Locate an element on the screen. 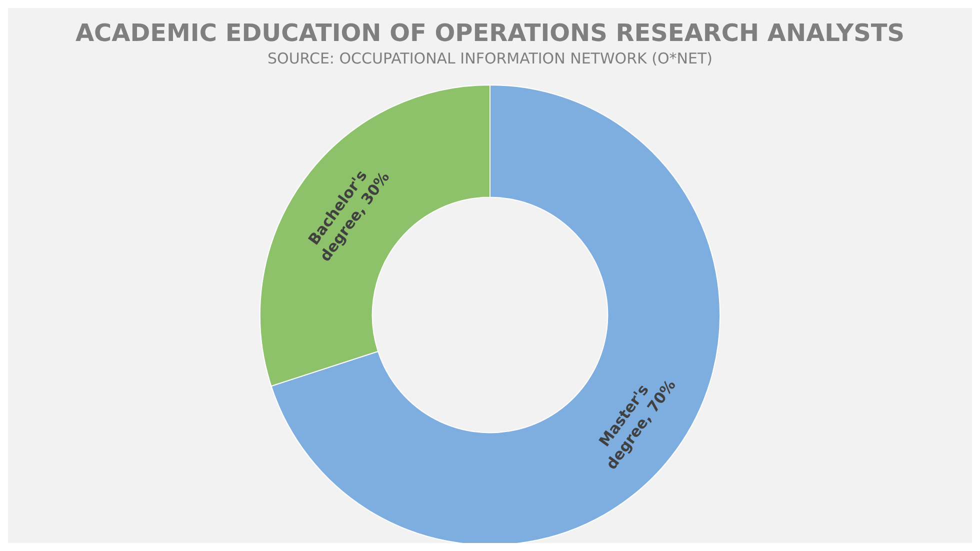 The height and width of the screenshot is (551, 980). chart-title: ACADEMIC EDUCATION OF OPERATIONS RESEARCH ANALYSTS is located at coordinates (490, 33).